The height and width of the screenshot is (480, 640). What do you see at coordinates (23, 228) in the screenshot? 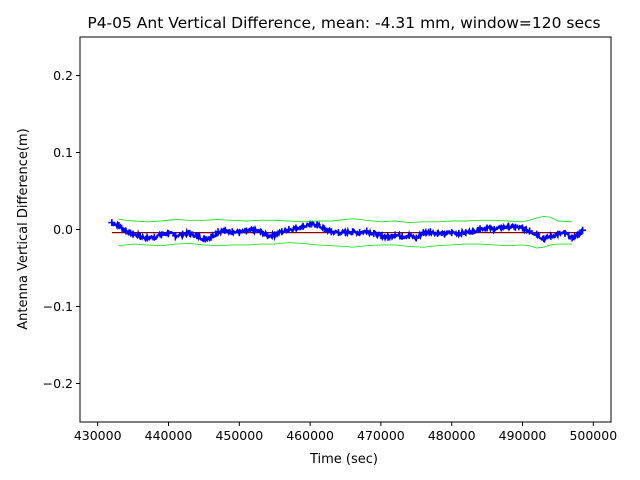
I see `y-axis-label: Antenna Vertical Difference(m)` at bounding box center [23, 228].